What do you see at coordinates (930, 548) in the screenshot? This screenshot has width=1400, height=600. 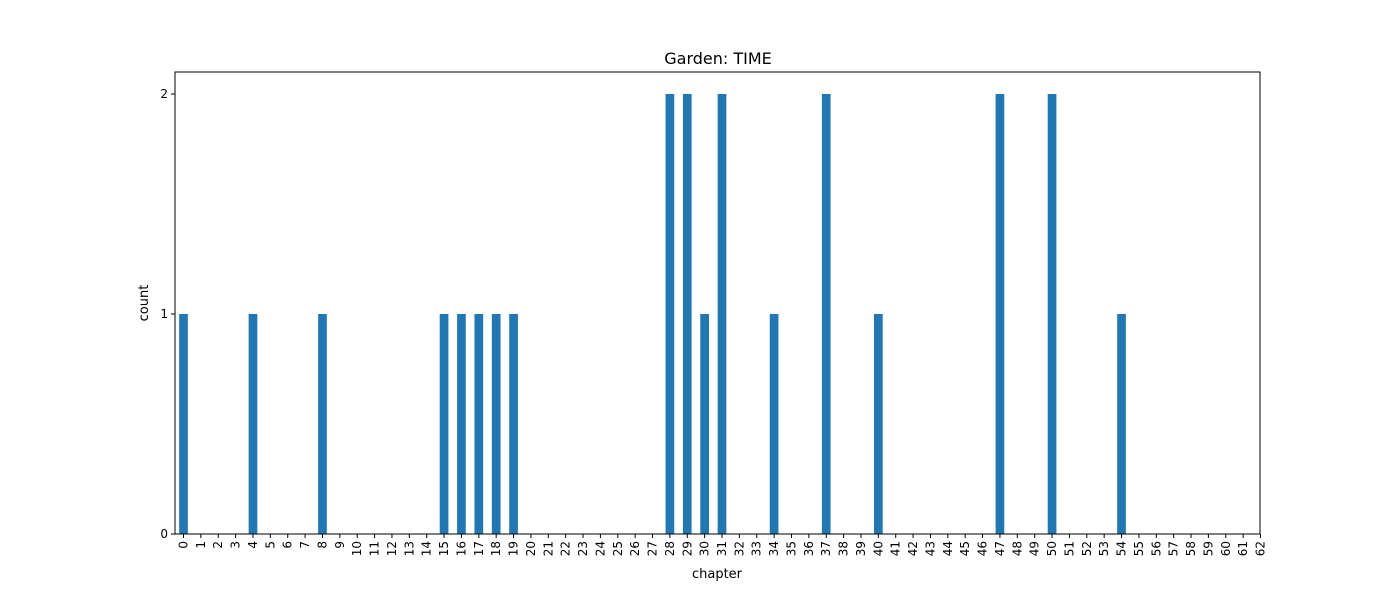 I see `x-tick-label: 43` at bounding box center [930, 548].